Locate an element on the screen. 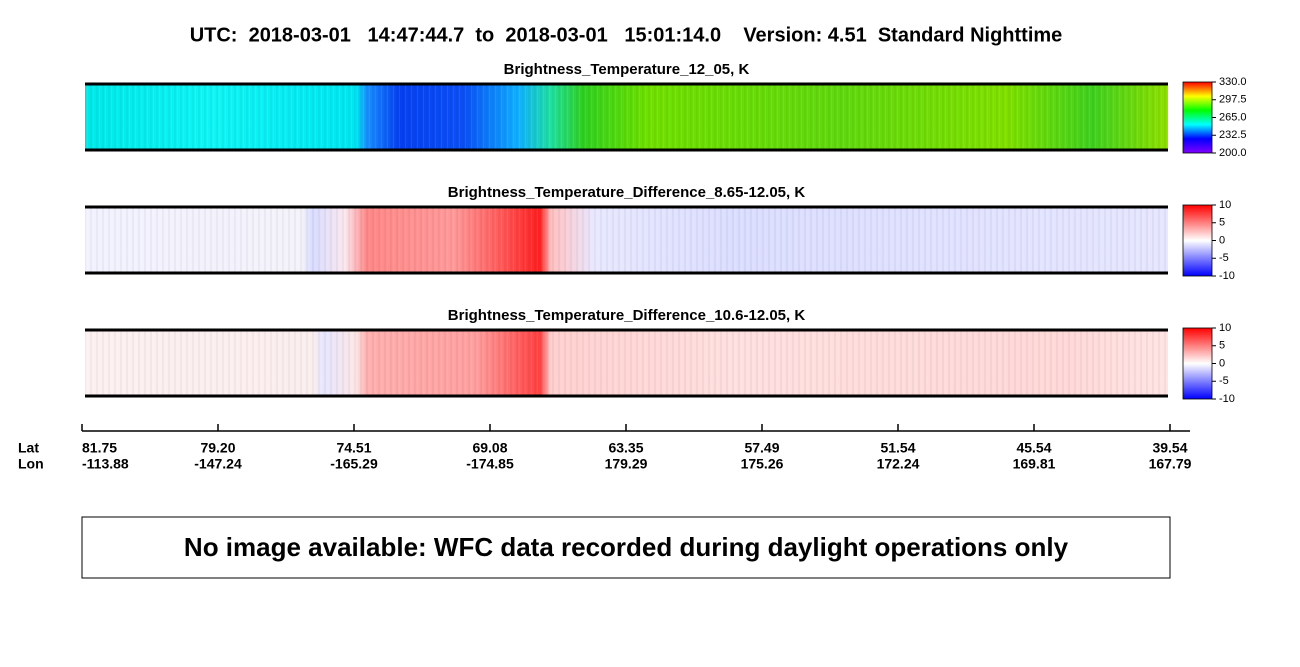 The image size is (1300, 667). lon-label: Lon is located at coordinates (31, 464).